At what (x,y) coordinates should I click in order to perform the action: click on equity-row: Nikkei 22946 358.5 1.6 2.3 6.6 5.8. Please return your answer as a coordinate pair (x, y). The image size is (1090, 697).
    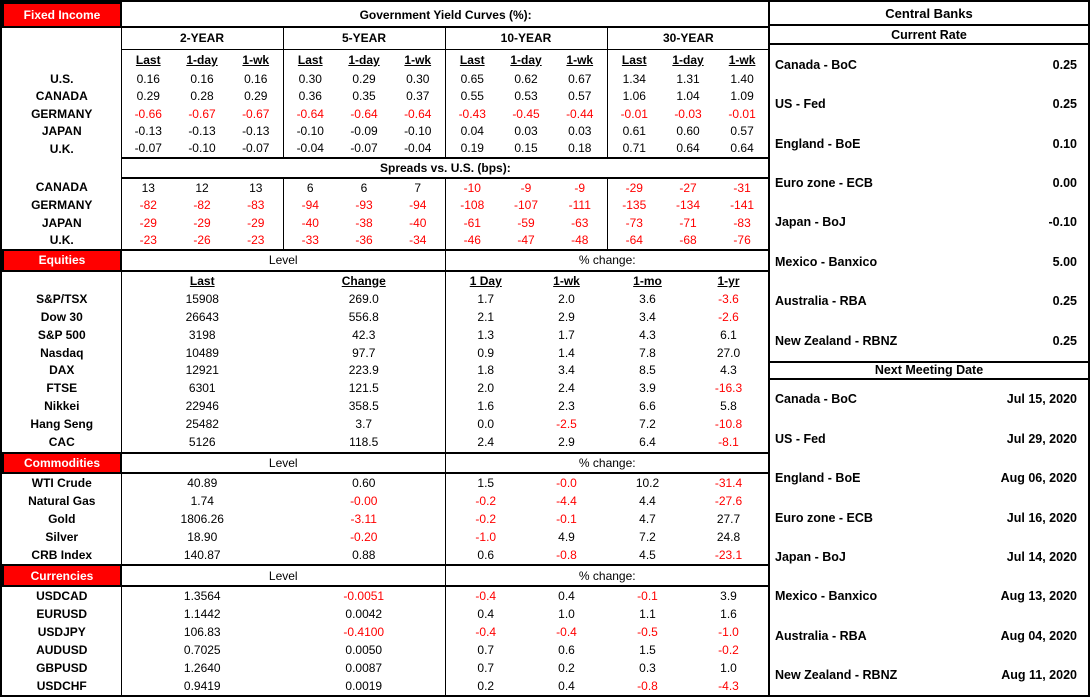
    Looking at the image, I should click on (385, 406).